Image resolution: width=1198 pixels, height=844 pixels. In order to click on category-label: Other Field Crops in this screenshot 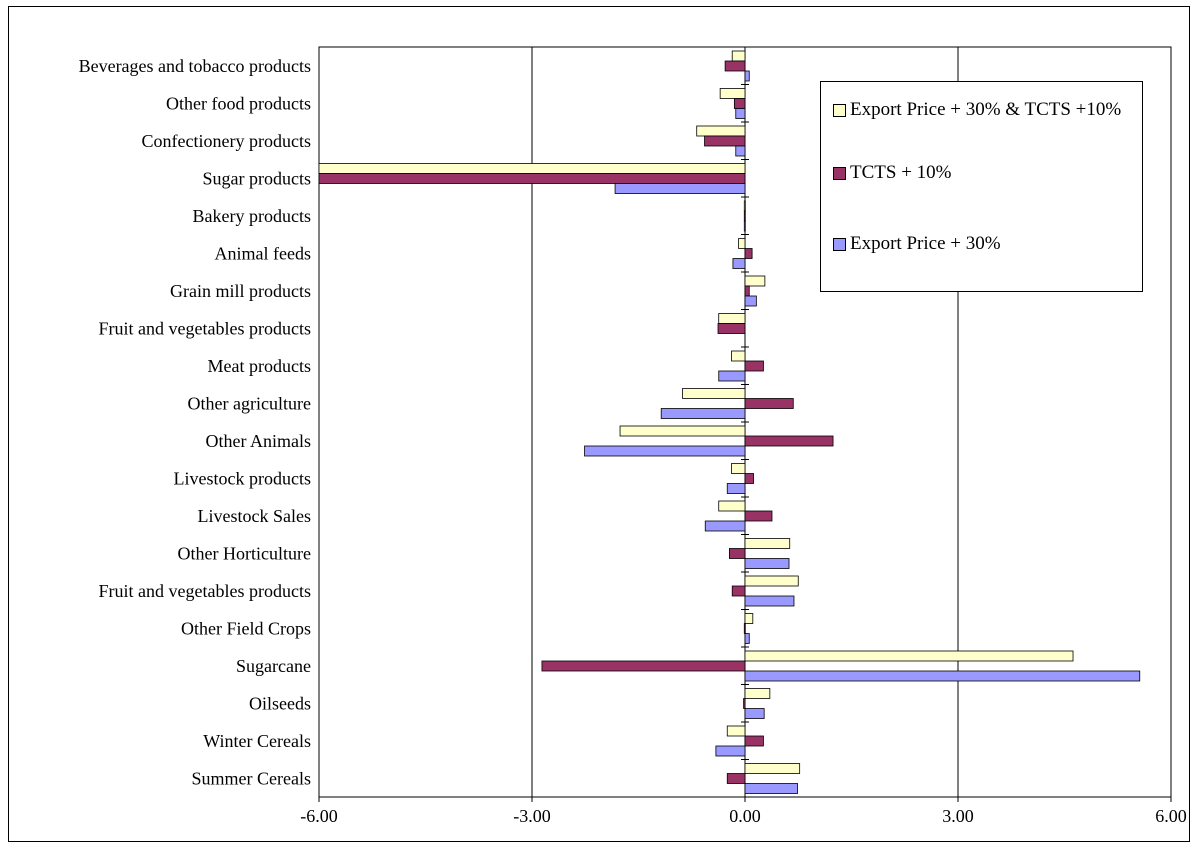, I will do `click(246, 628)`.